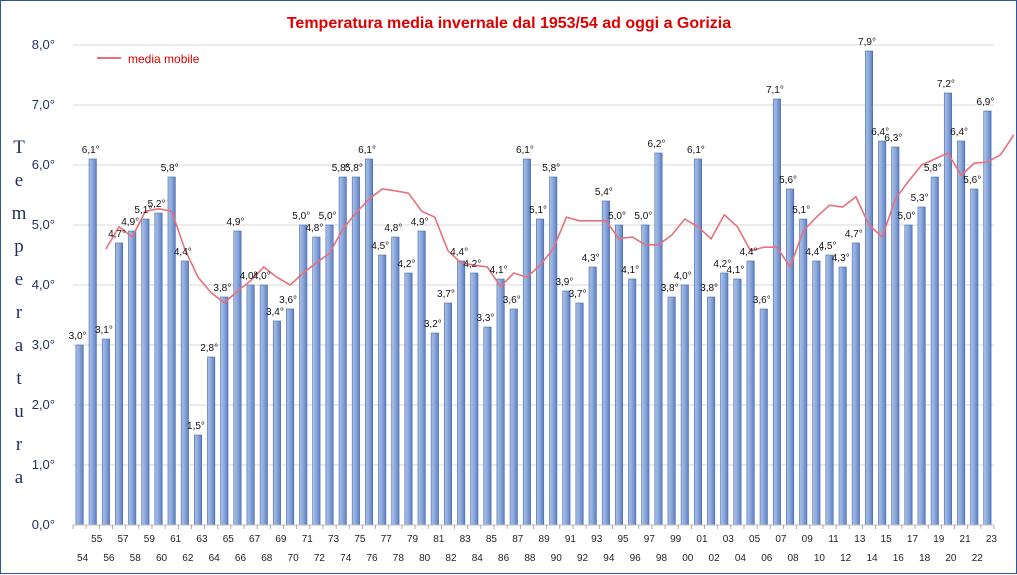  What do you see at coordinates (499, 270) in the screenshot?
I see `data-label: 4,1°` at bounding box center [499, 270].